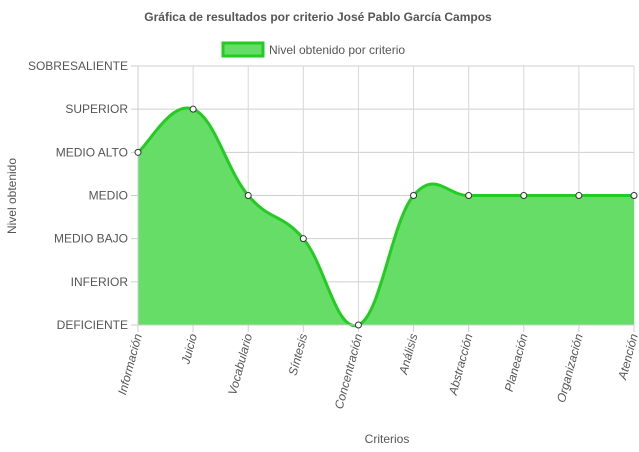 The height and width of the screenshot is (452, 639). Describe the element at coordinates (570, 368) in the screenshot. I see `x-tick-label: Organización` at that location.